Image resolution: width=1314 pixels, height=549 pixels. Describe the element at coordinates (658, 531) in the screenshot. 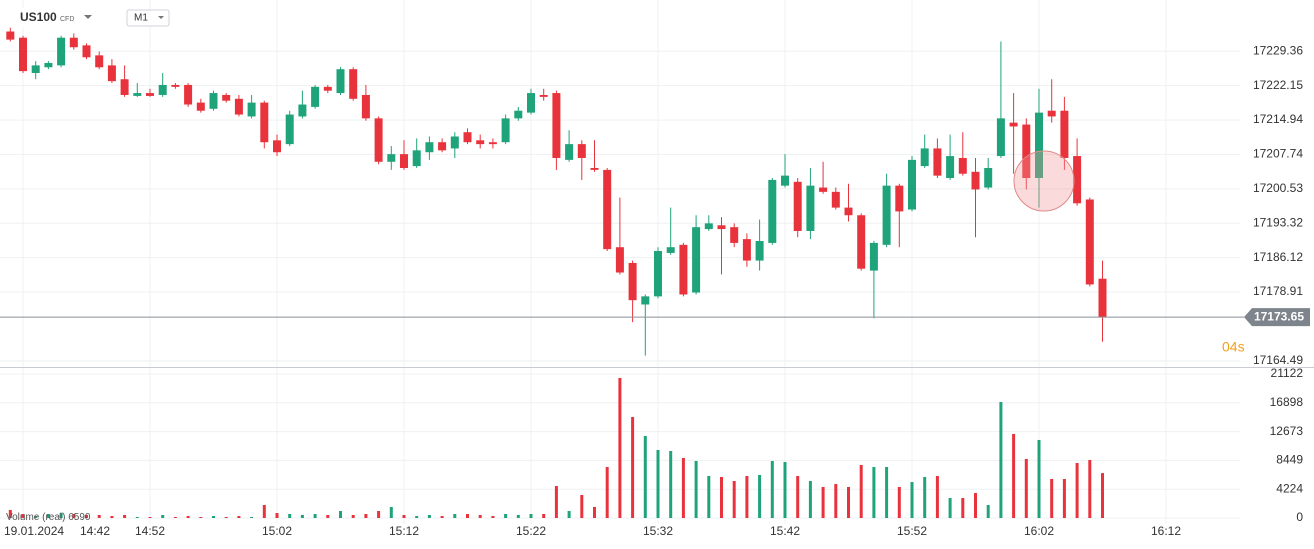

I see `x-tick-label: 15:32` at that location.